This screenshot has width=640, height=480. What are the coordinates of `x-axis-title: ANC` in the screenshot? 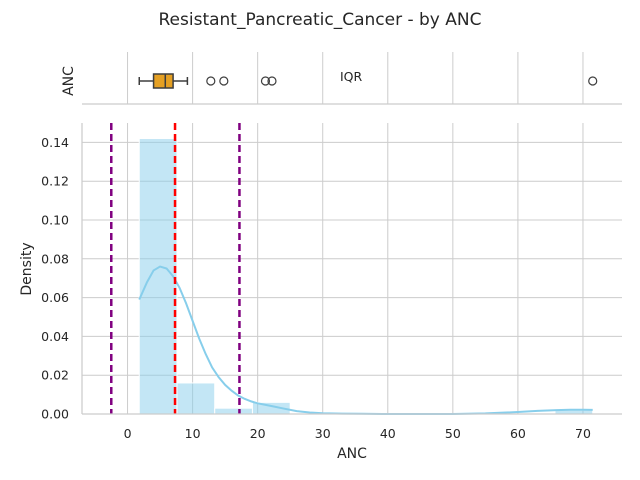 It's located at (352, 454).